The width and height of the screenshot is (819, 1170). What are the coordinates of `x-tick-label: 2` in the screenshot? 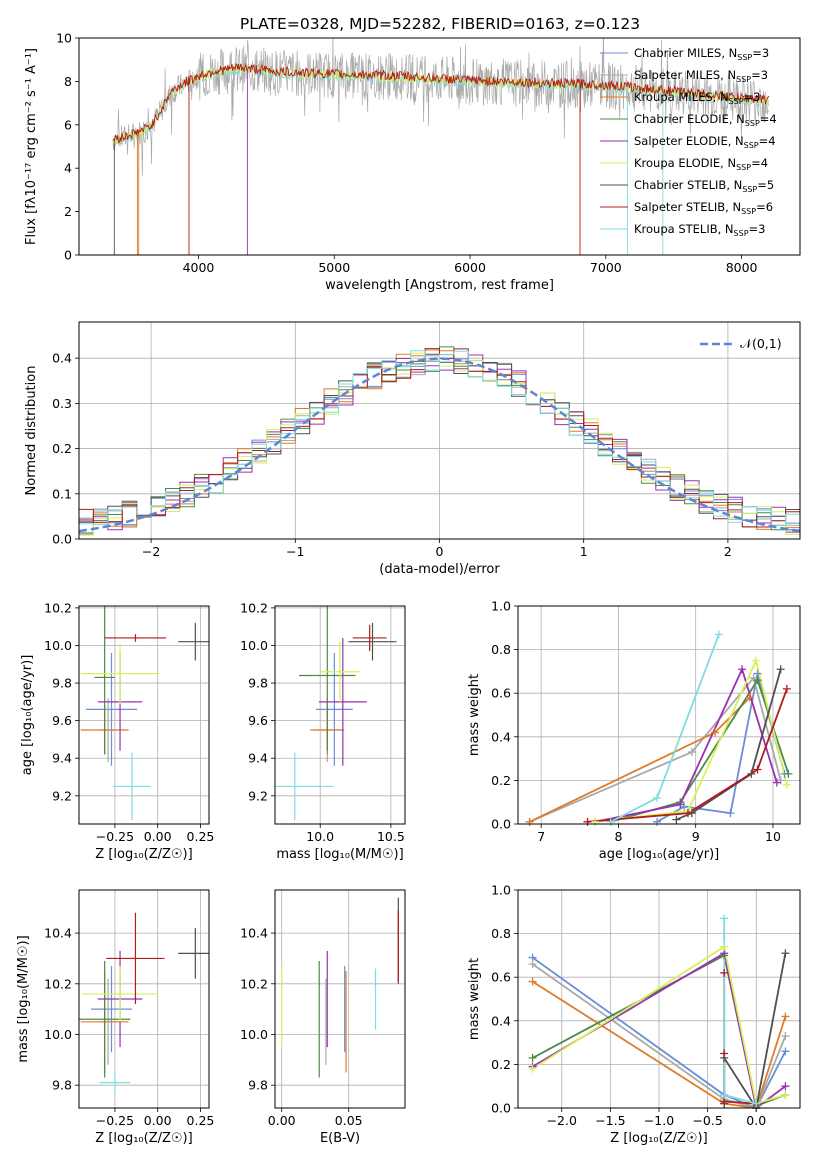 It's located at (728, 551).